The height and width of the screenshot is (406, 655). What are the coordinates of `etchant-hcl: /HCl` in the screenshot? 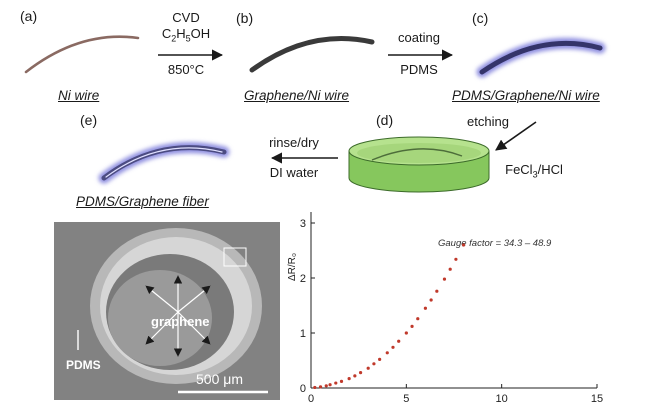 It's located at (550, 169).